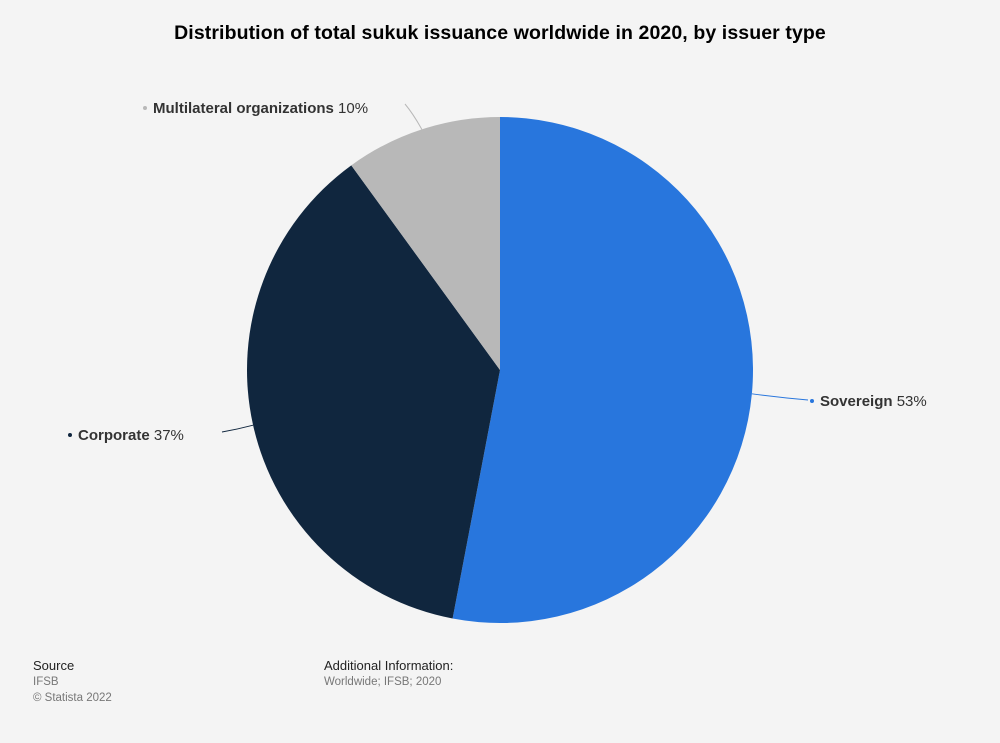 The image size is (1000, 743). What do you see at coordinates (167, 435) in the screenshot?
I see `data-label-value: 37%` at bounding box center [167, 435].